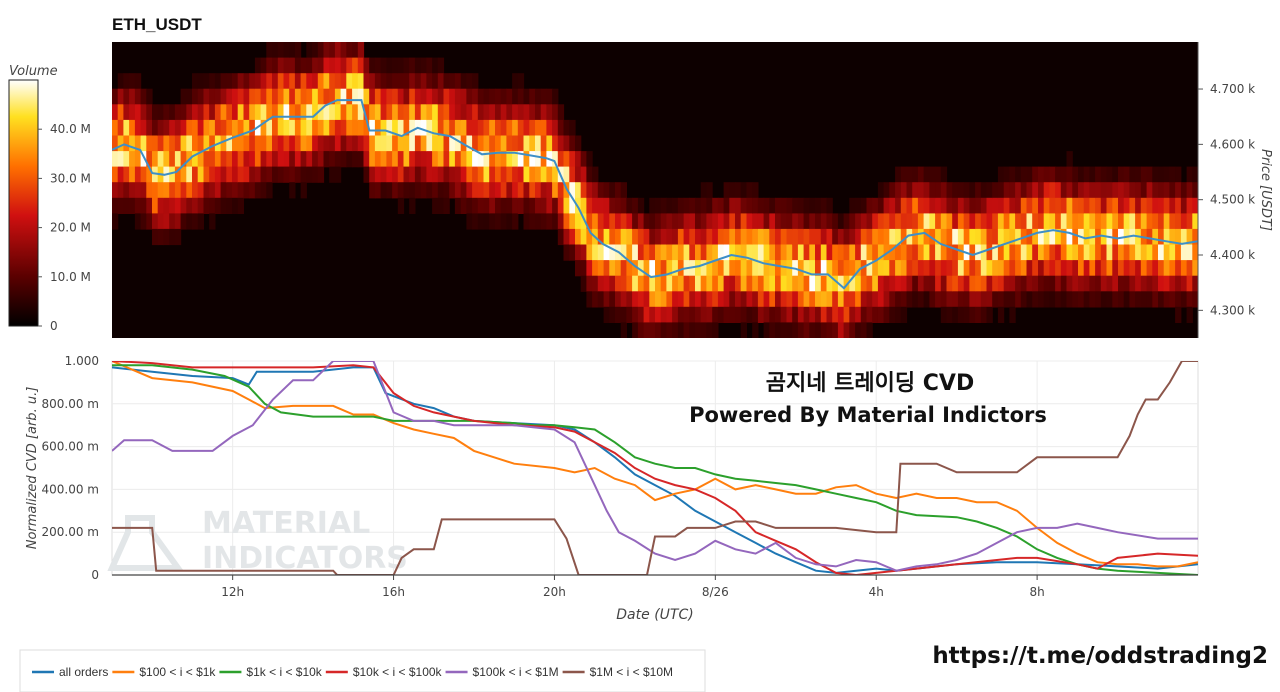  Describe the element at coordinates (1100, 656) in the screenshot. I see `telegram-link: https://t.me/oddstrading2` at that location.